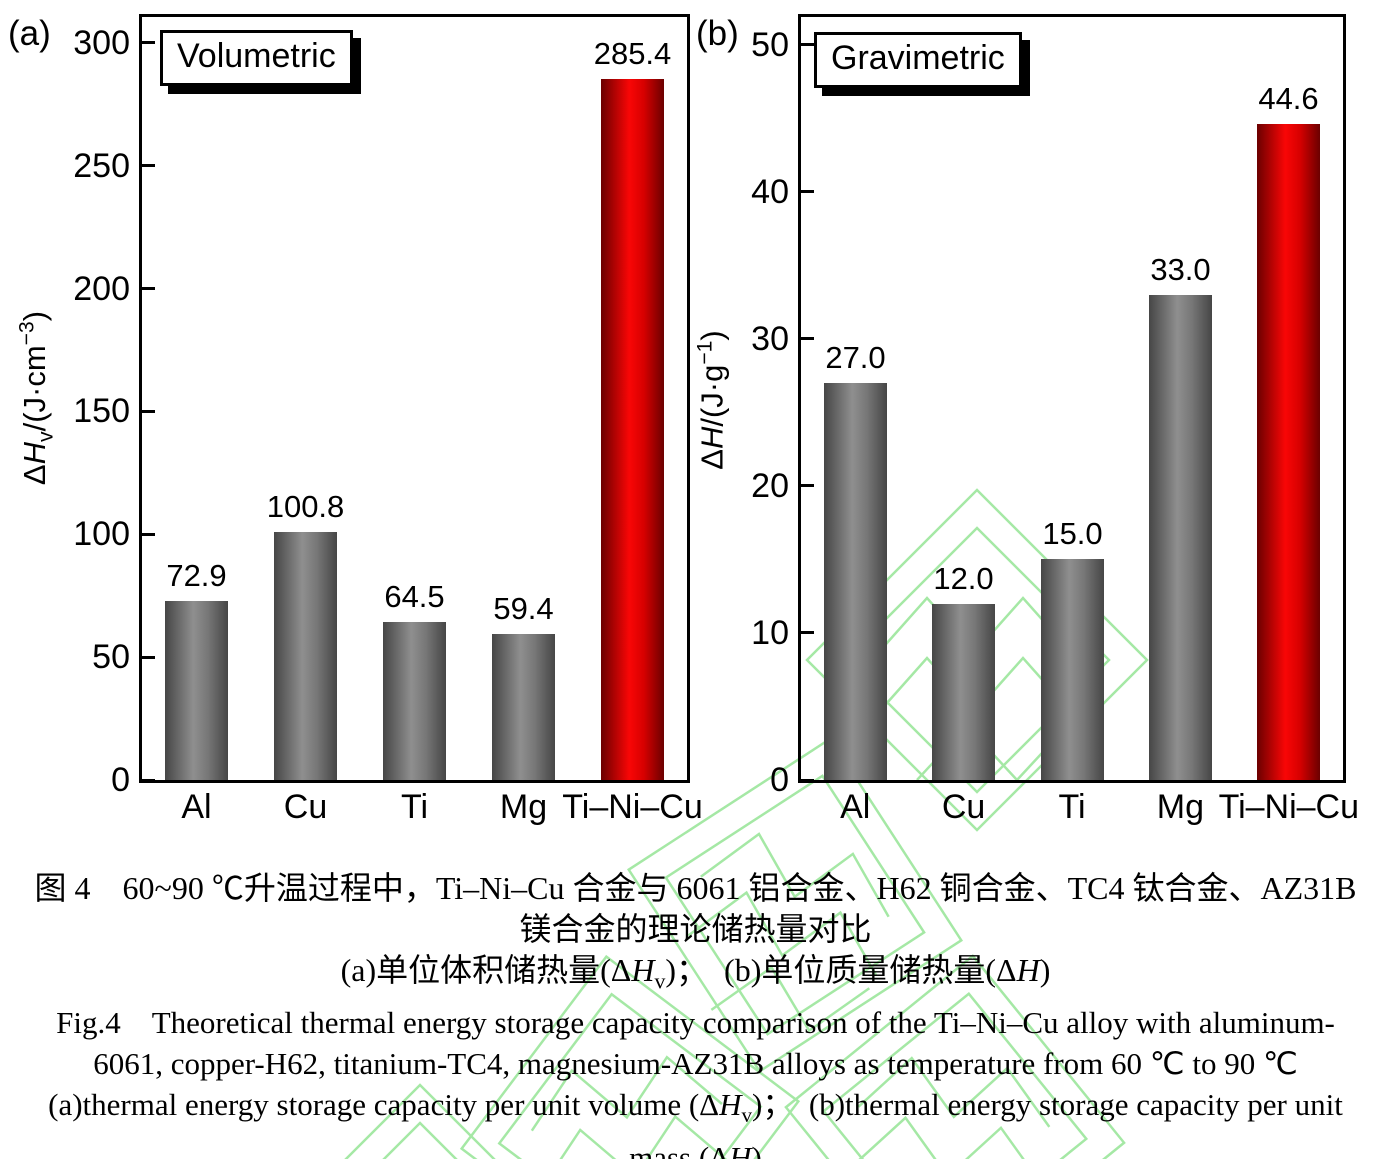 The width and height of the screenshot is (1391, 1159). What do you see at coordinates (855, 357) in the screenshot?
I see `bar-value-label: 27.0` at bounding box center [855, 357].